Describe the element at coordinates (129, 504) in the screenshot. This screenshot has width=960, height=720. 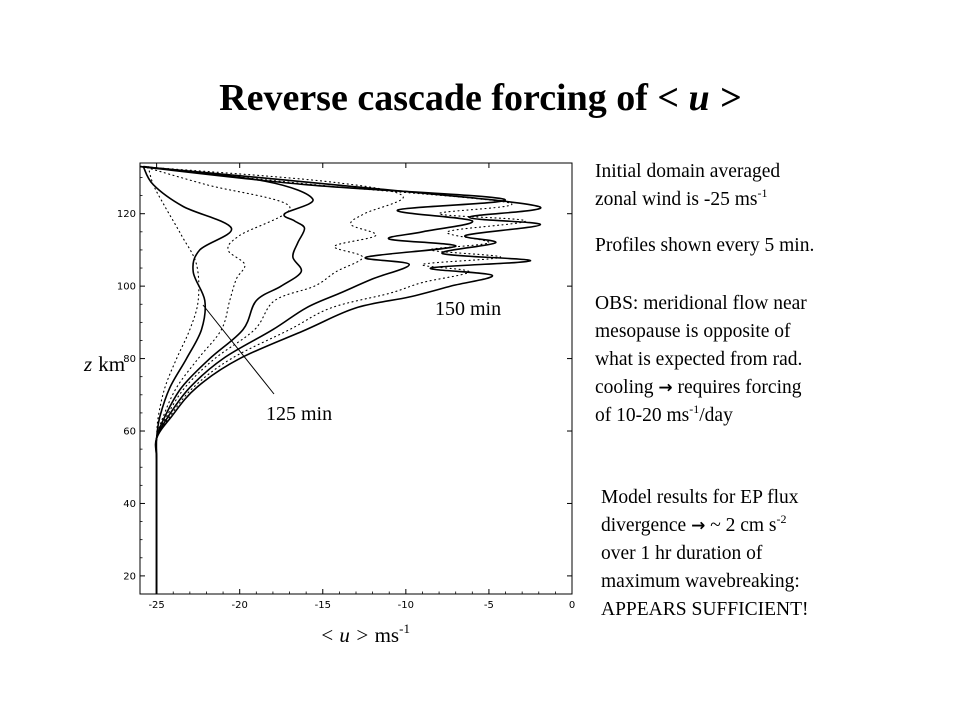
I see `y-tick-label: 40` at that location.